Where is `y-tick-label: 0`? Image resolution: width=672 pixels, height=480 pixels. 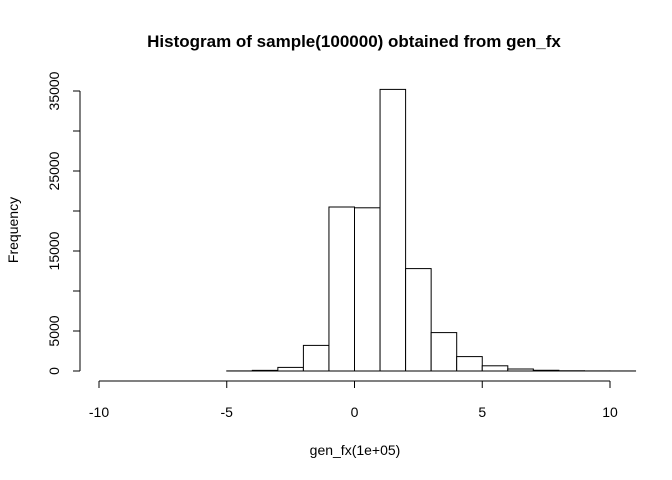
y-tick-label: 0 is located at coordinates (54, 371).